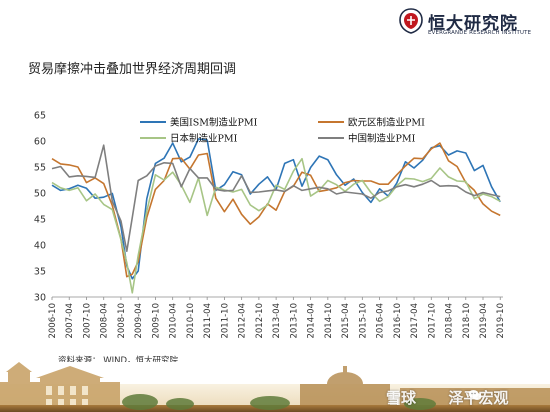  What do you see at coordinates (204, 139) in the screenshot?
I see `legend-label: 日本制造业PMI` at bounding box center [204, 139].